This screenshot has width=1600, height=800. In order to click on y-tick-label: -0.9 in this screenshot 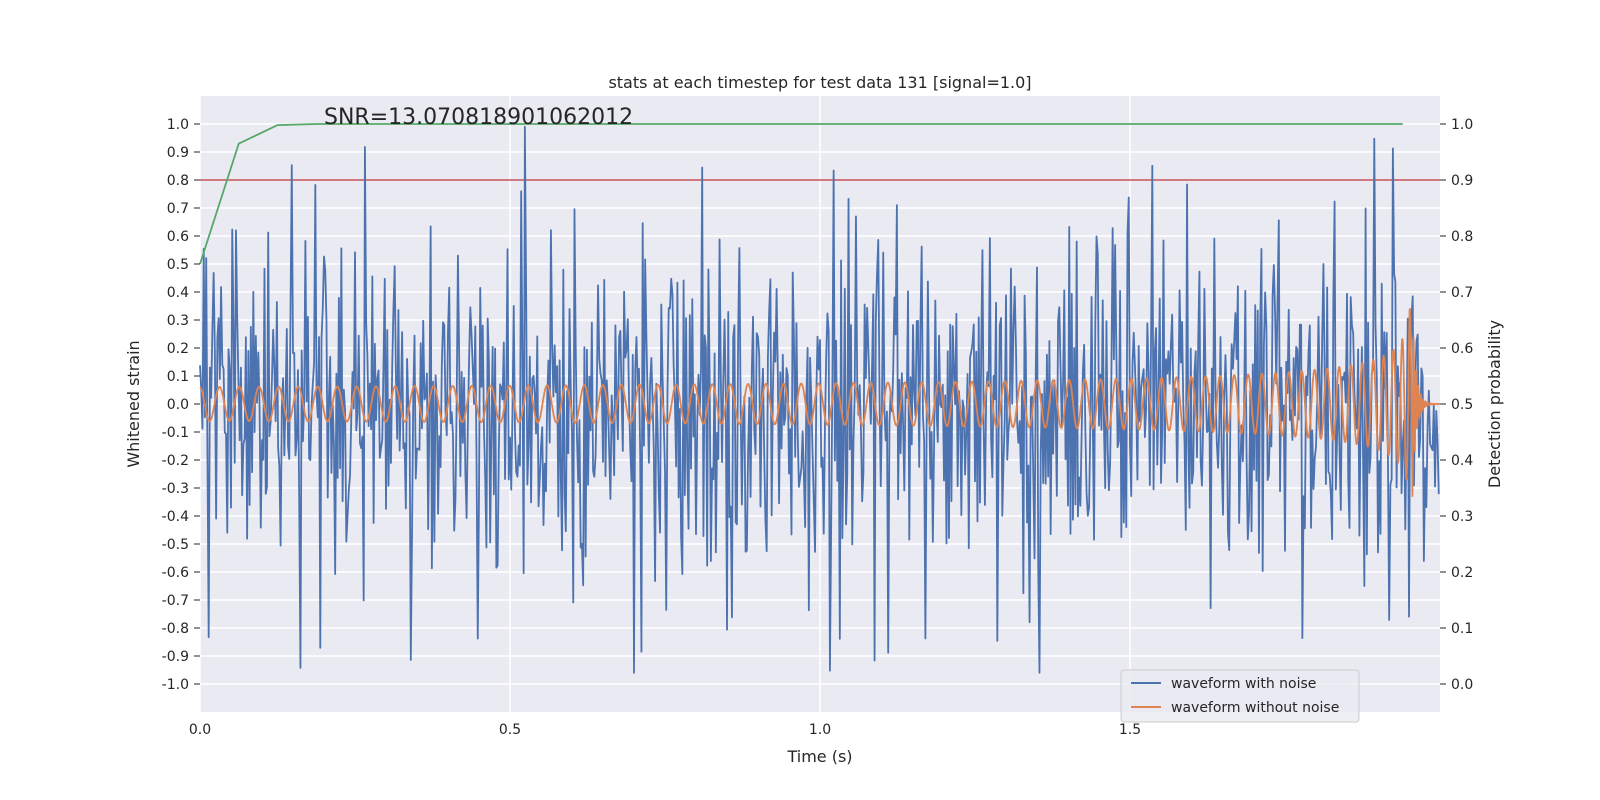, I will do `click(175, 657)`.